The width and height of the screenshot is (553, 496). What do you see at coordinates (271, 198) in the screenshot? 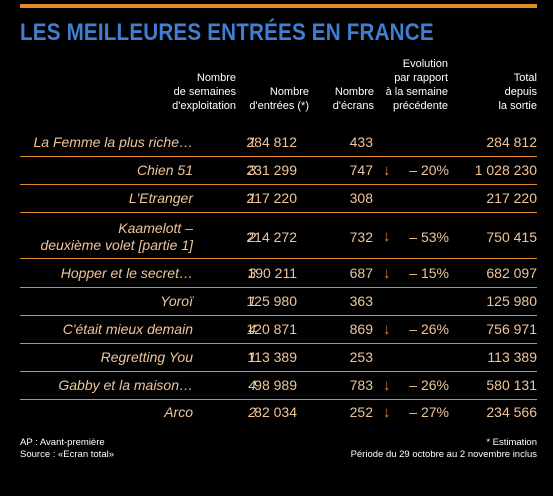
I see `entries-value: 217 220` at bounding box center [271, 198].